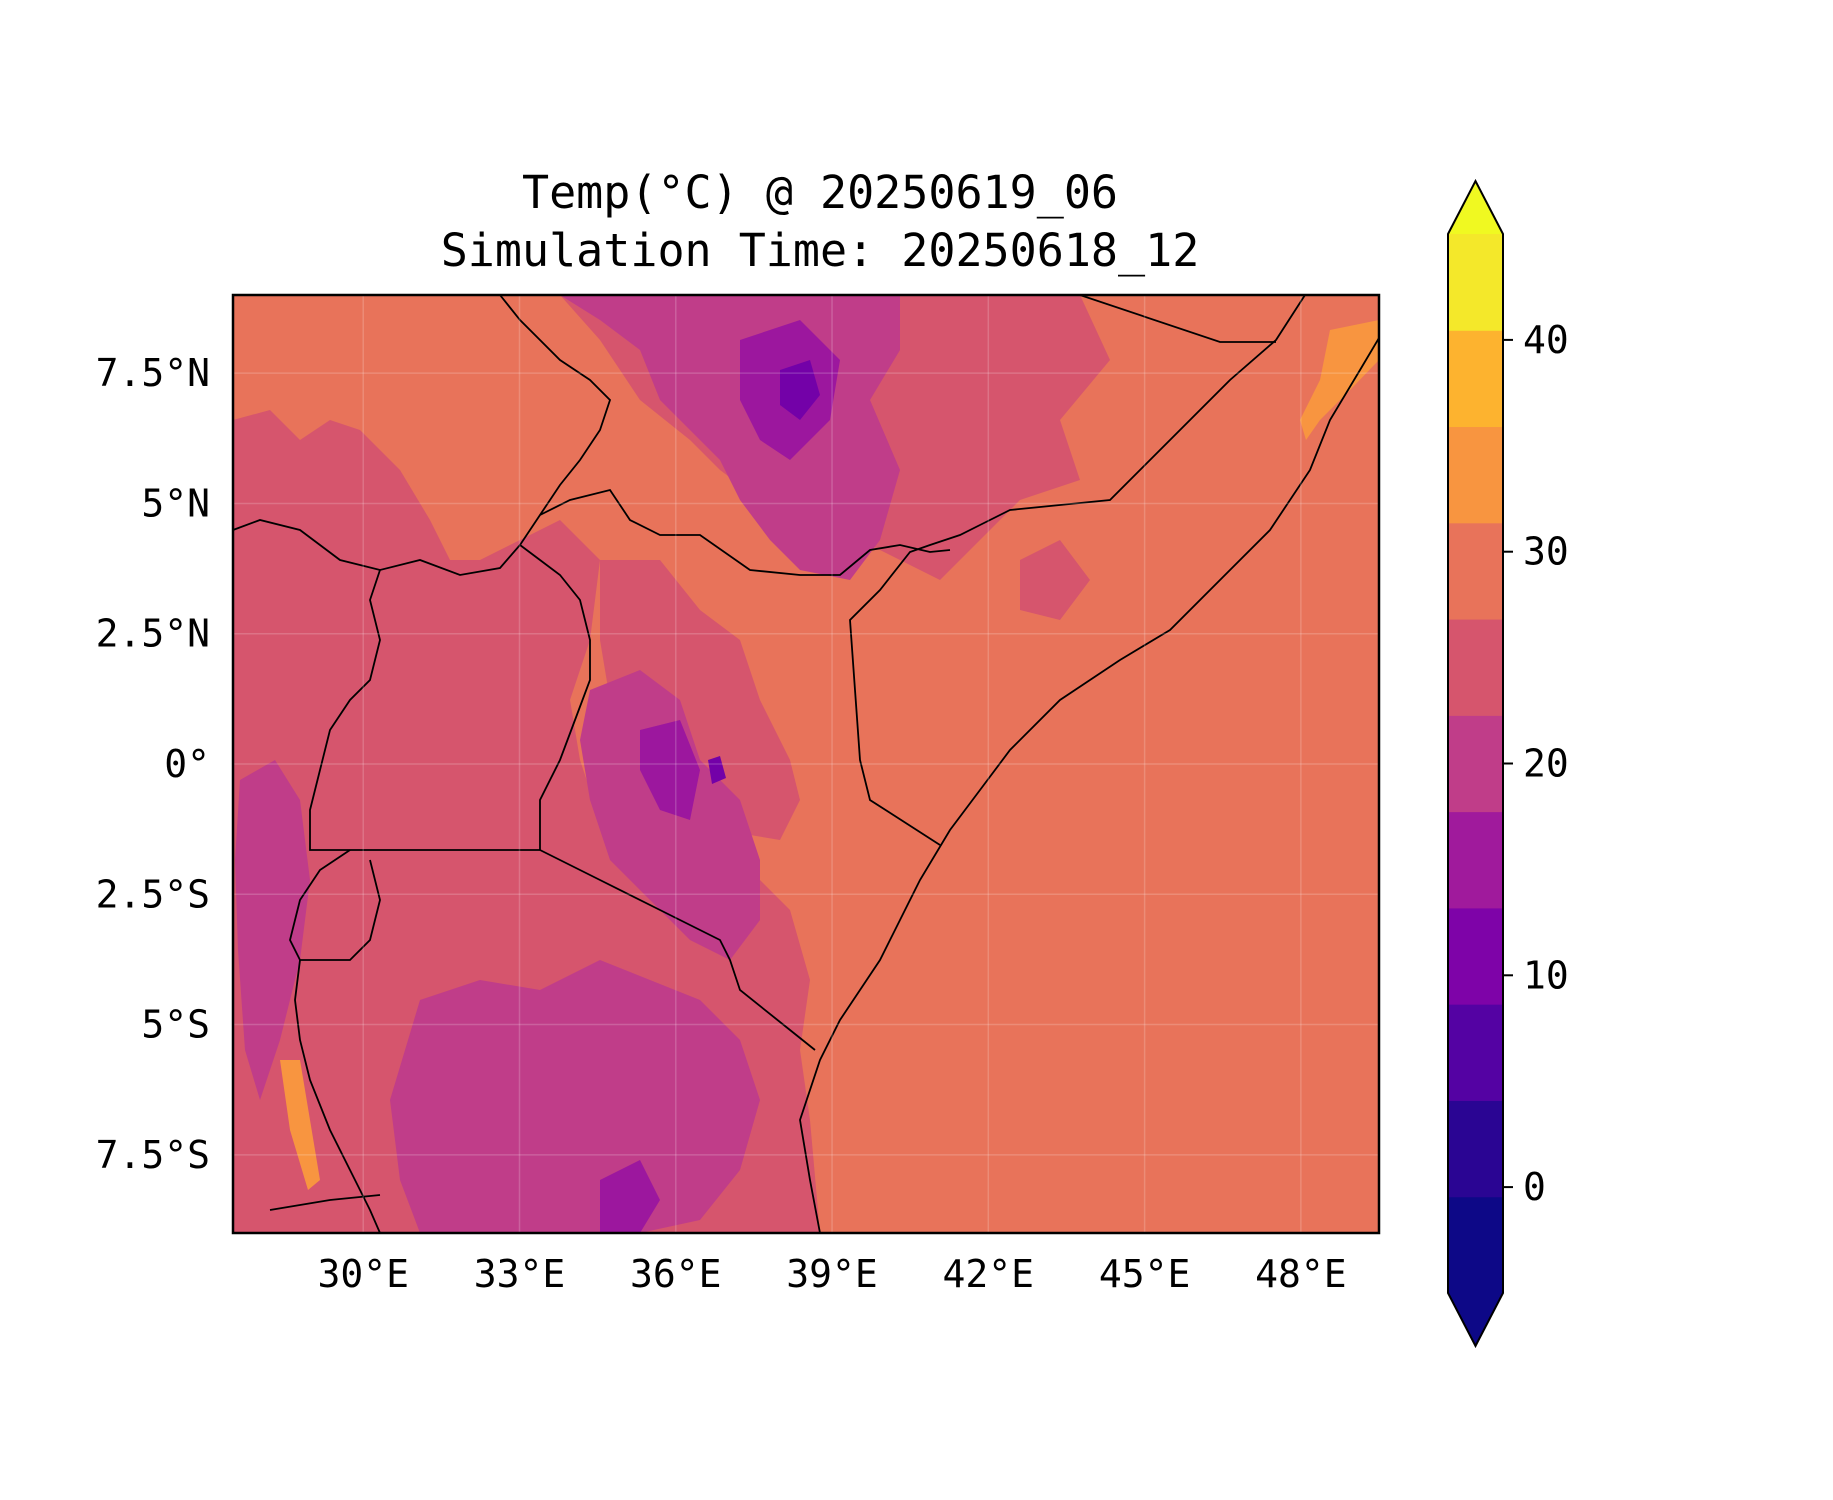  What do you see at coordinates (575, 1096) in the screenshot?
I see `contour-15-20-tanzania` at bounding box center [575, 1096].